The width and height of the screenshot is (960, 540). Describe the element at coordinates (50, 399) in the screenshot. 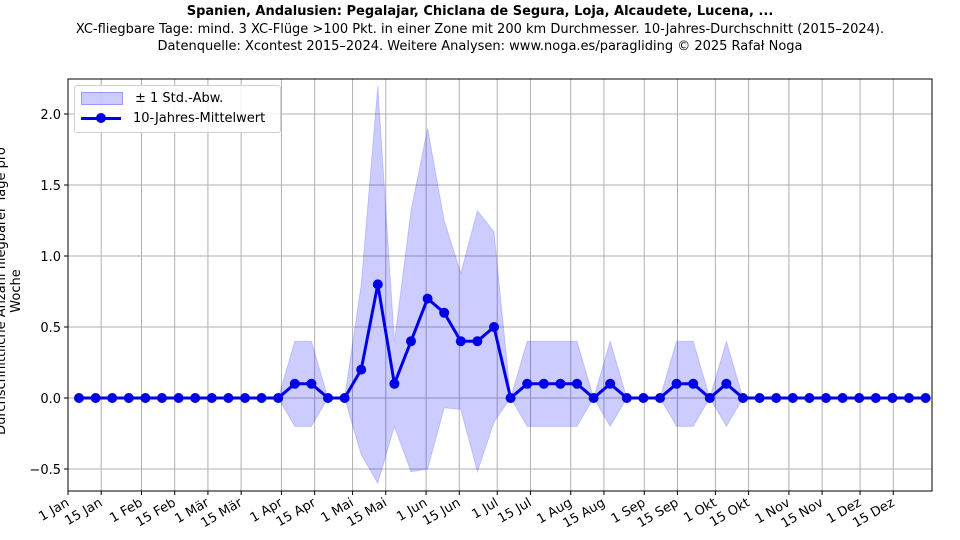

I see `svg-text: 0.0` at that location.